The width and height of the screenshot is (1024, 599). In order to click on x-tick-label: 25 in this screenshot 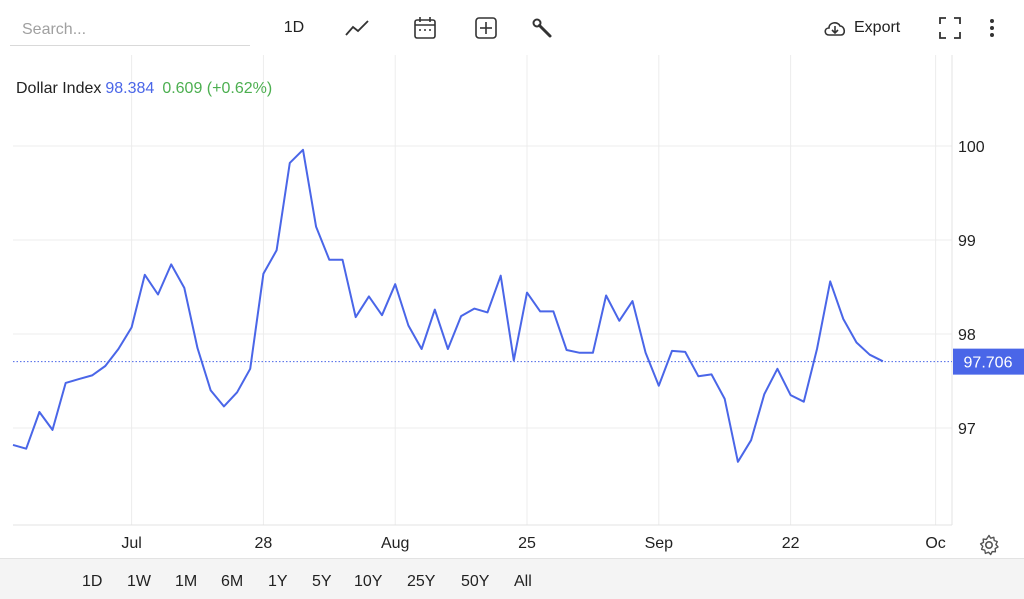, I will do `click(527, 543)`.